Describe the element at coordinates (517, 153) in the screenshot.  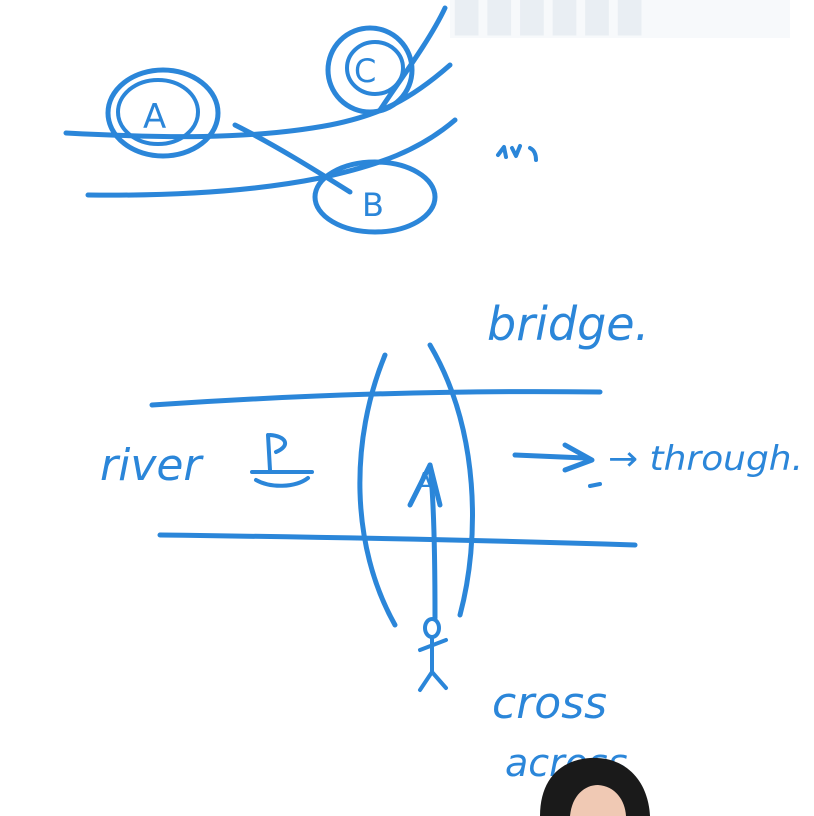
I see `scribble-mark` at that location.